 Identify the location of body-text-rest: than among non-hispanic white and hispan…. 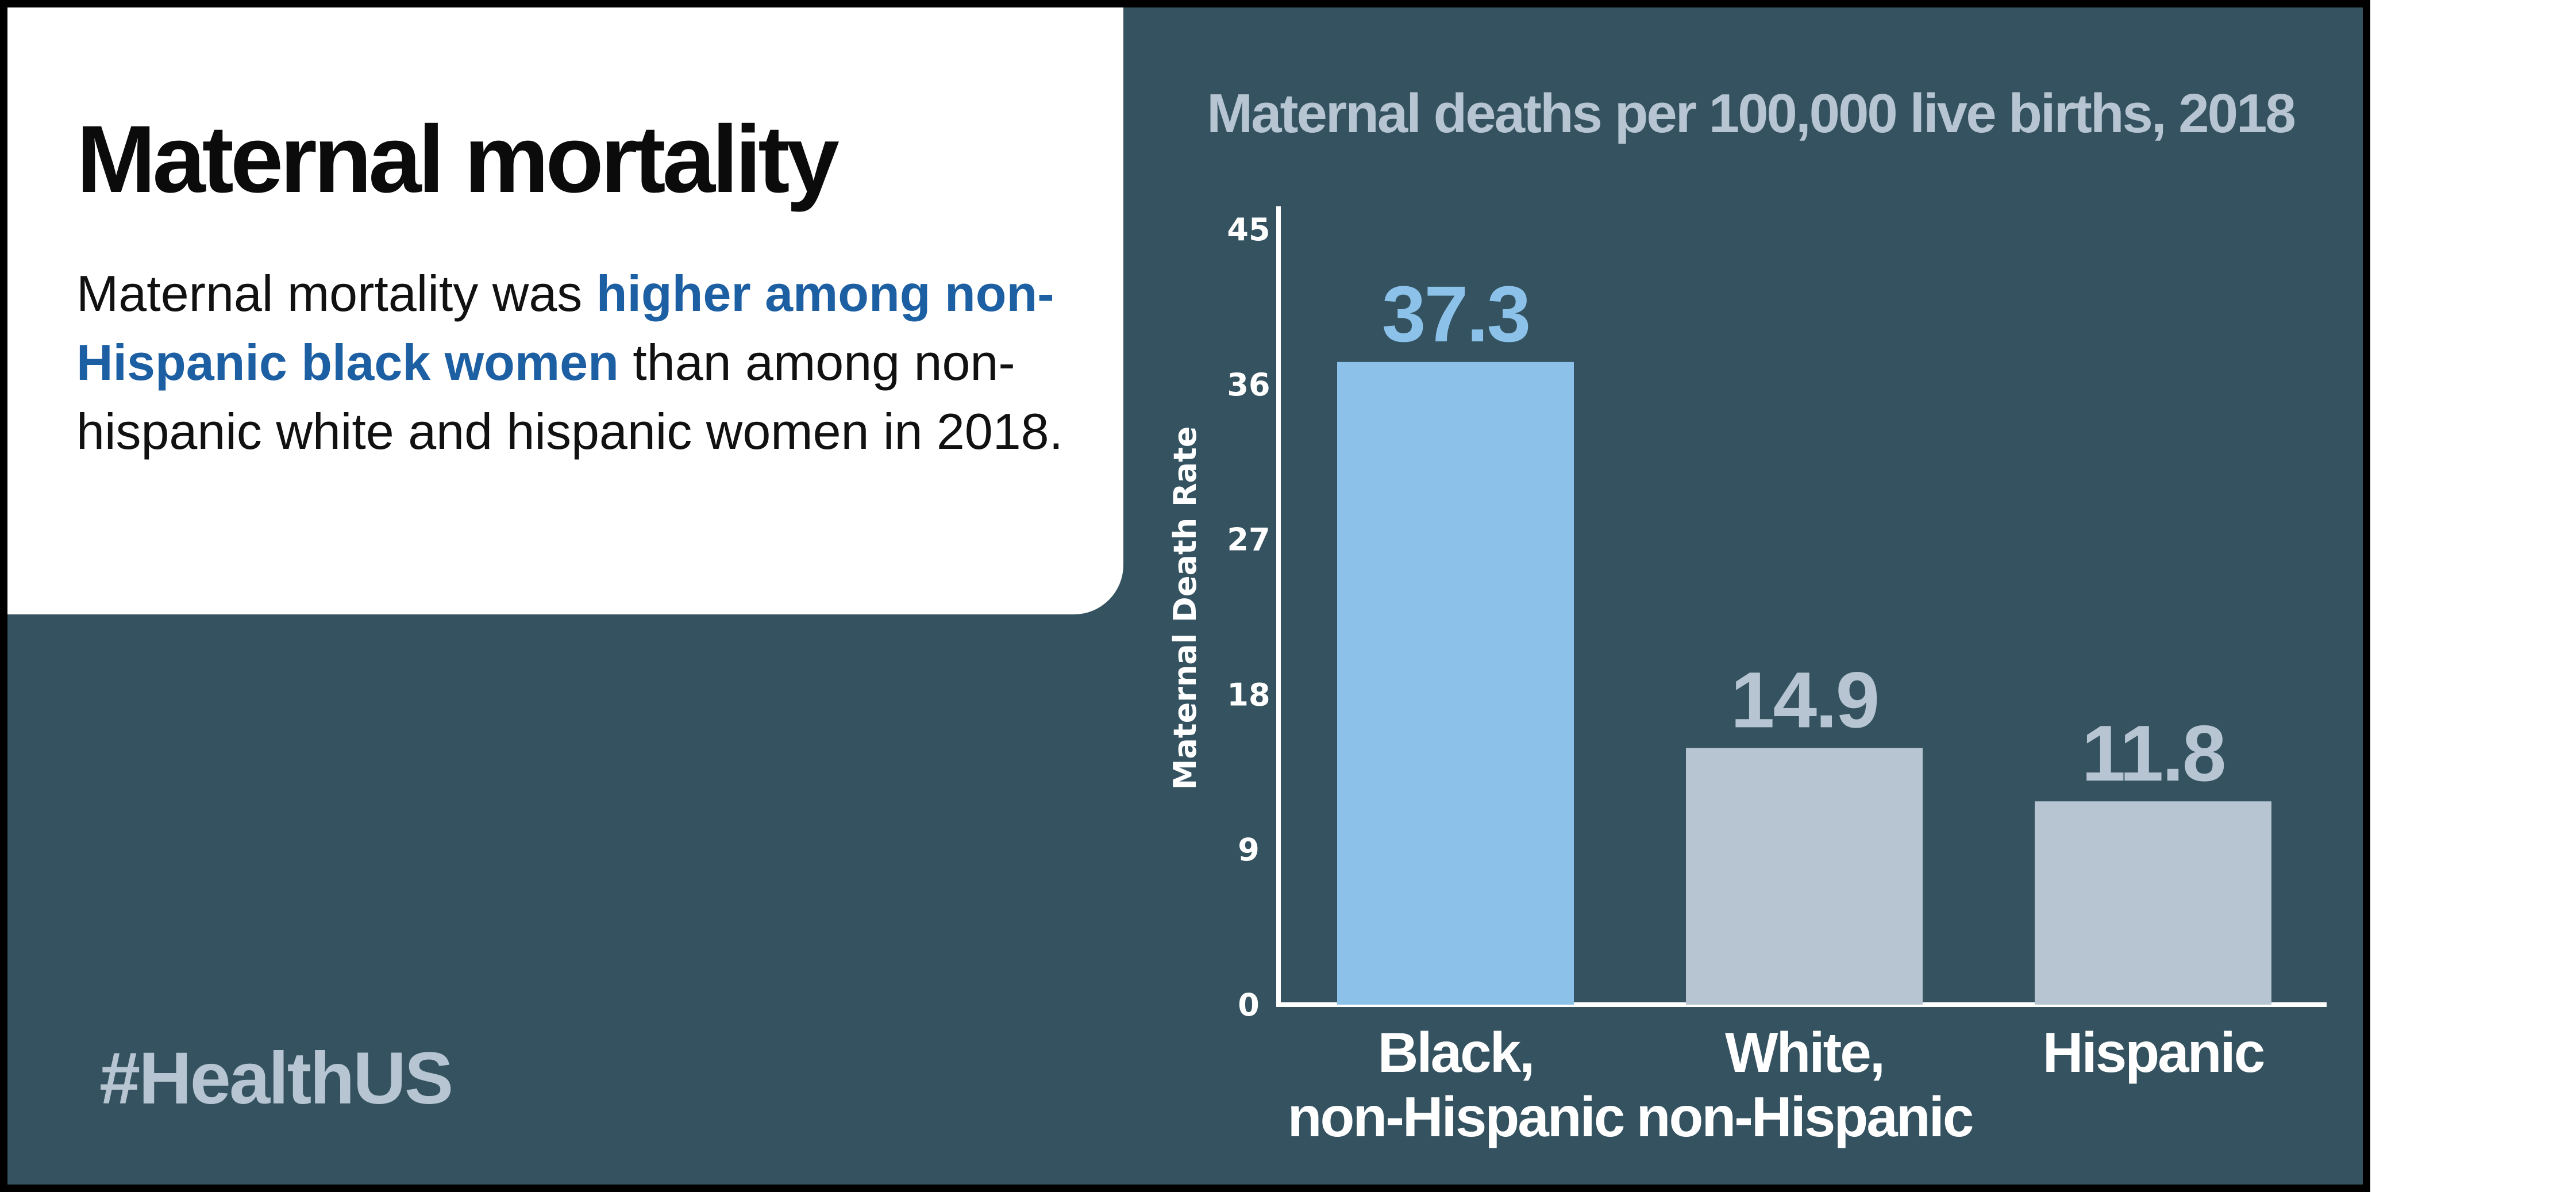
(570, 397).